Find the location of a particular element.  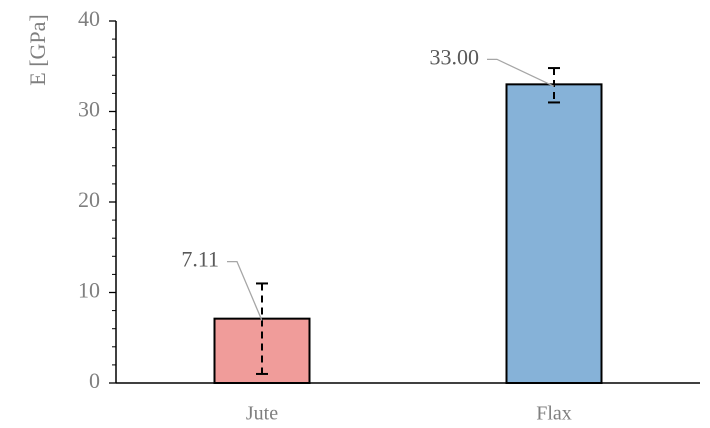

category-label-jute: Jute is located at coordinates (262, 414).